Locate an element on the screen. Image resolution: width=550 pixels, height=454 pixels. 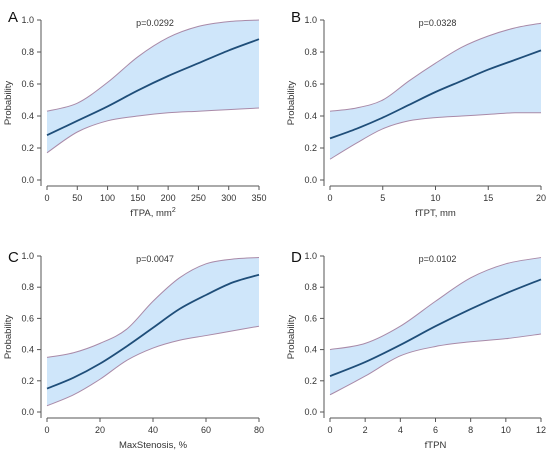
panel-label: C is located at coordinates (13, 257).